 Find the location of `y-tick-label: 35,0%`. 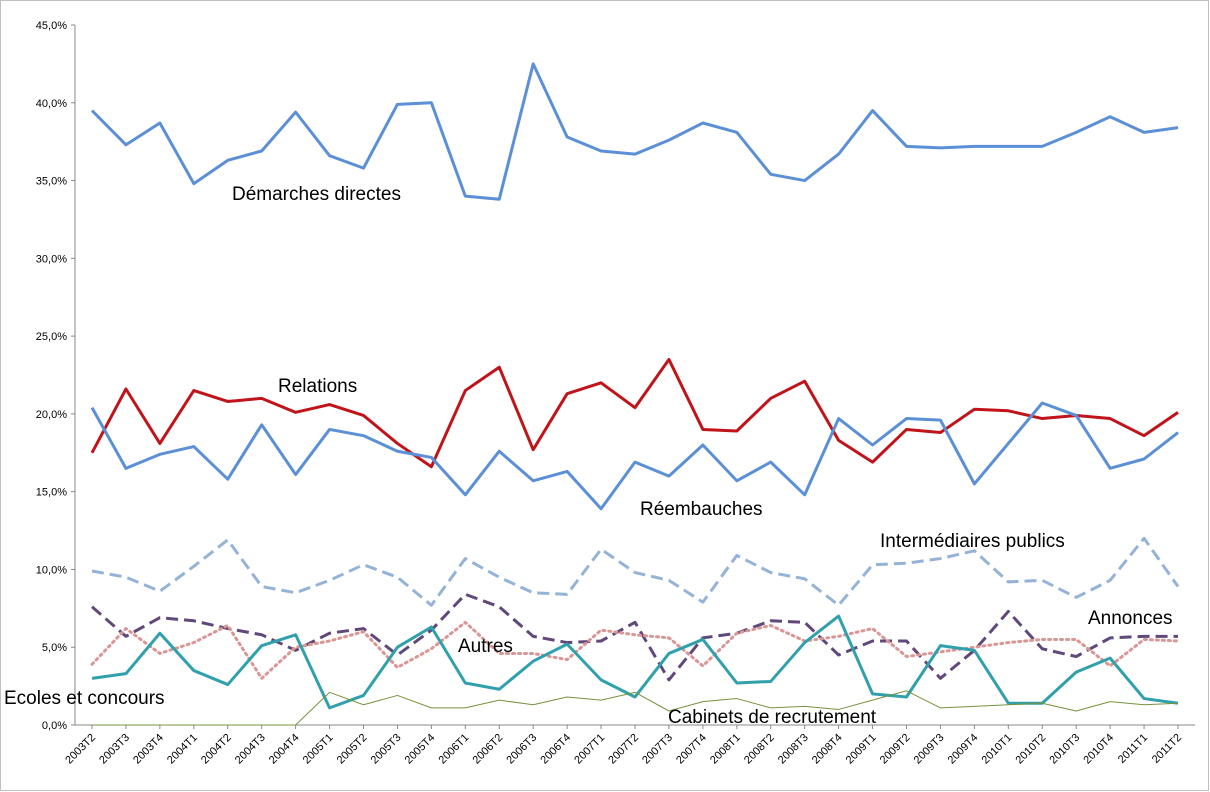

y-tick-label: 35,0% is located at coordinates (51, 182).